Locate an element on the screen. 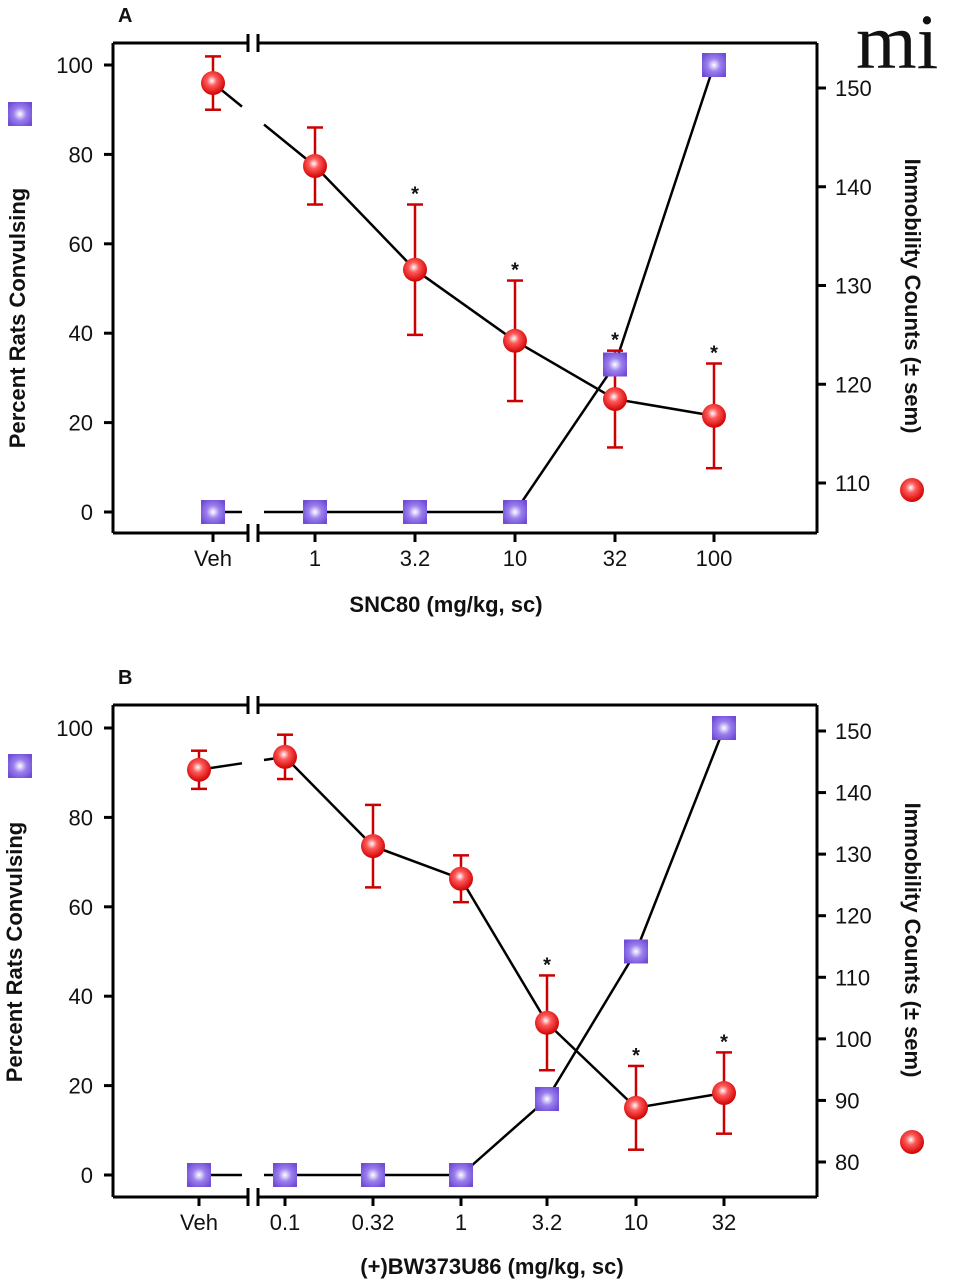 Image resolution: width=957 pixels, height=1280 pixels. panel-a-right-axis-title: Immobility Counts (± sem) is located at coordinates (912, 296).